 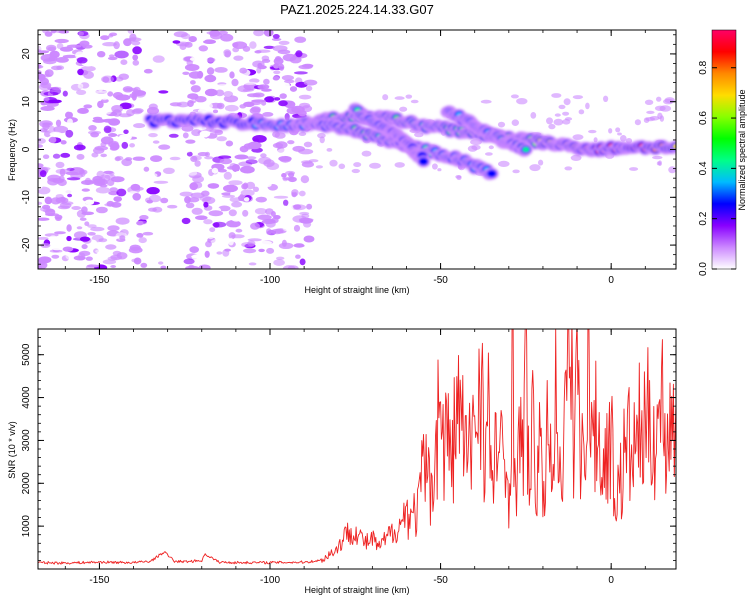 I want to click on x-tick-label: -150, so click(x=99, y=580).